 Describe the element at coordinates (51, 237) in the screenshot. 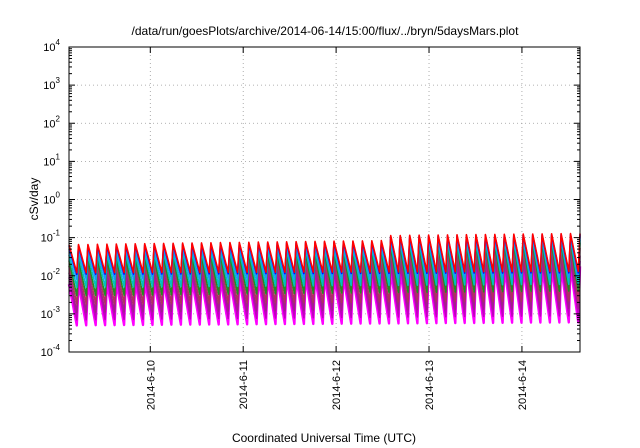

I see `y-tick-label: 10⁻¹` at that location.